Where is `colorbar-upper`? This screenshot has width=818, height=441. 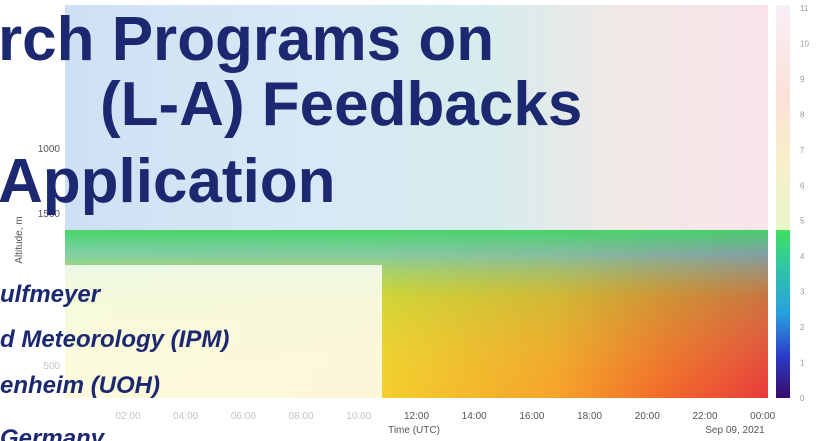 colorbar-upper is located at coordinates (783, 117).